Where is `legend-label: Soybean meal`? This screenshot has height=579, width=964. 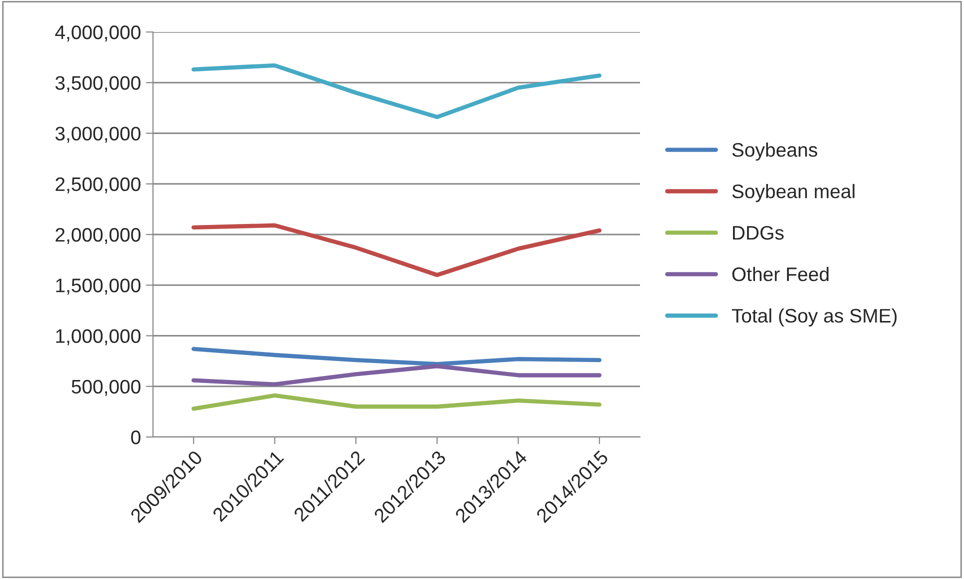
legend-label: Soybean meal is located at coordinates (793, 193).